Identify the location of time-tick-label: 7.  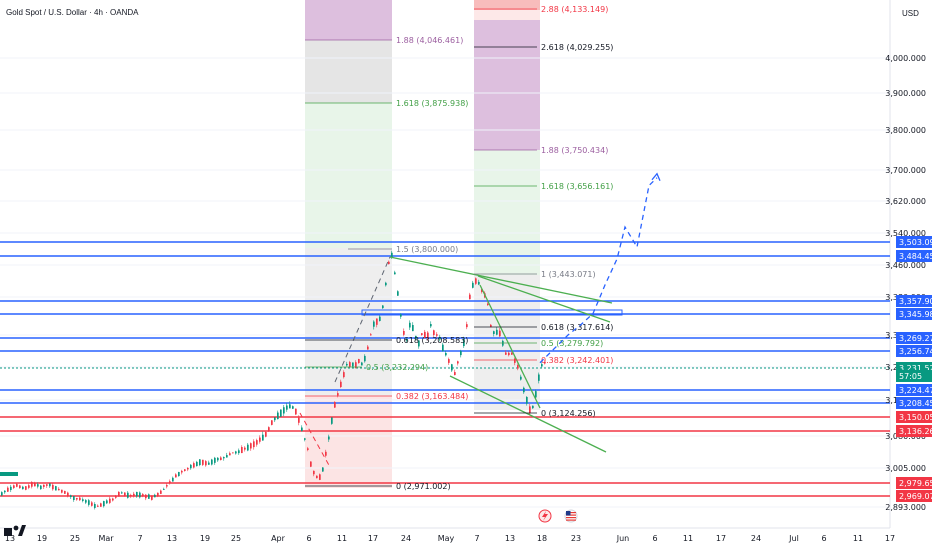
(476, 538).